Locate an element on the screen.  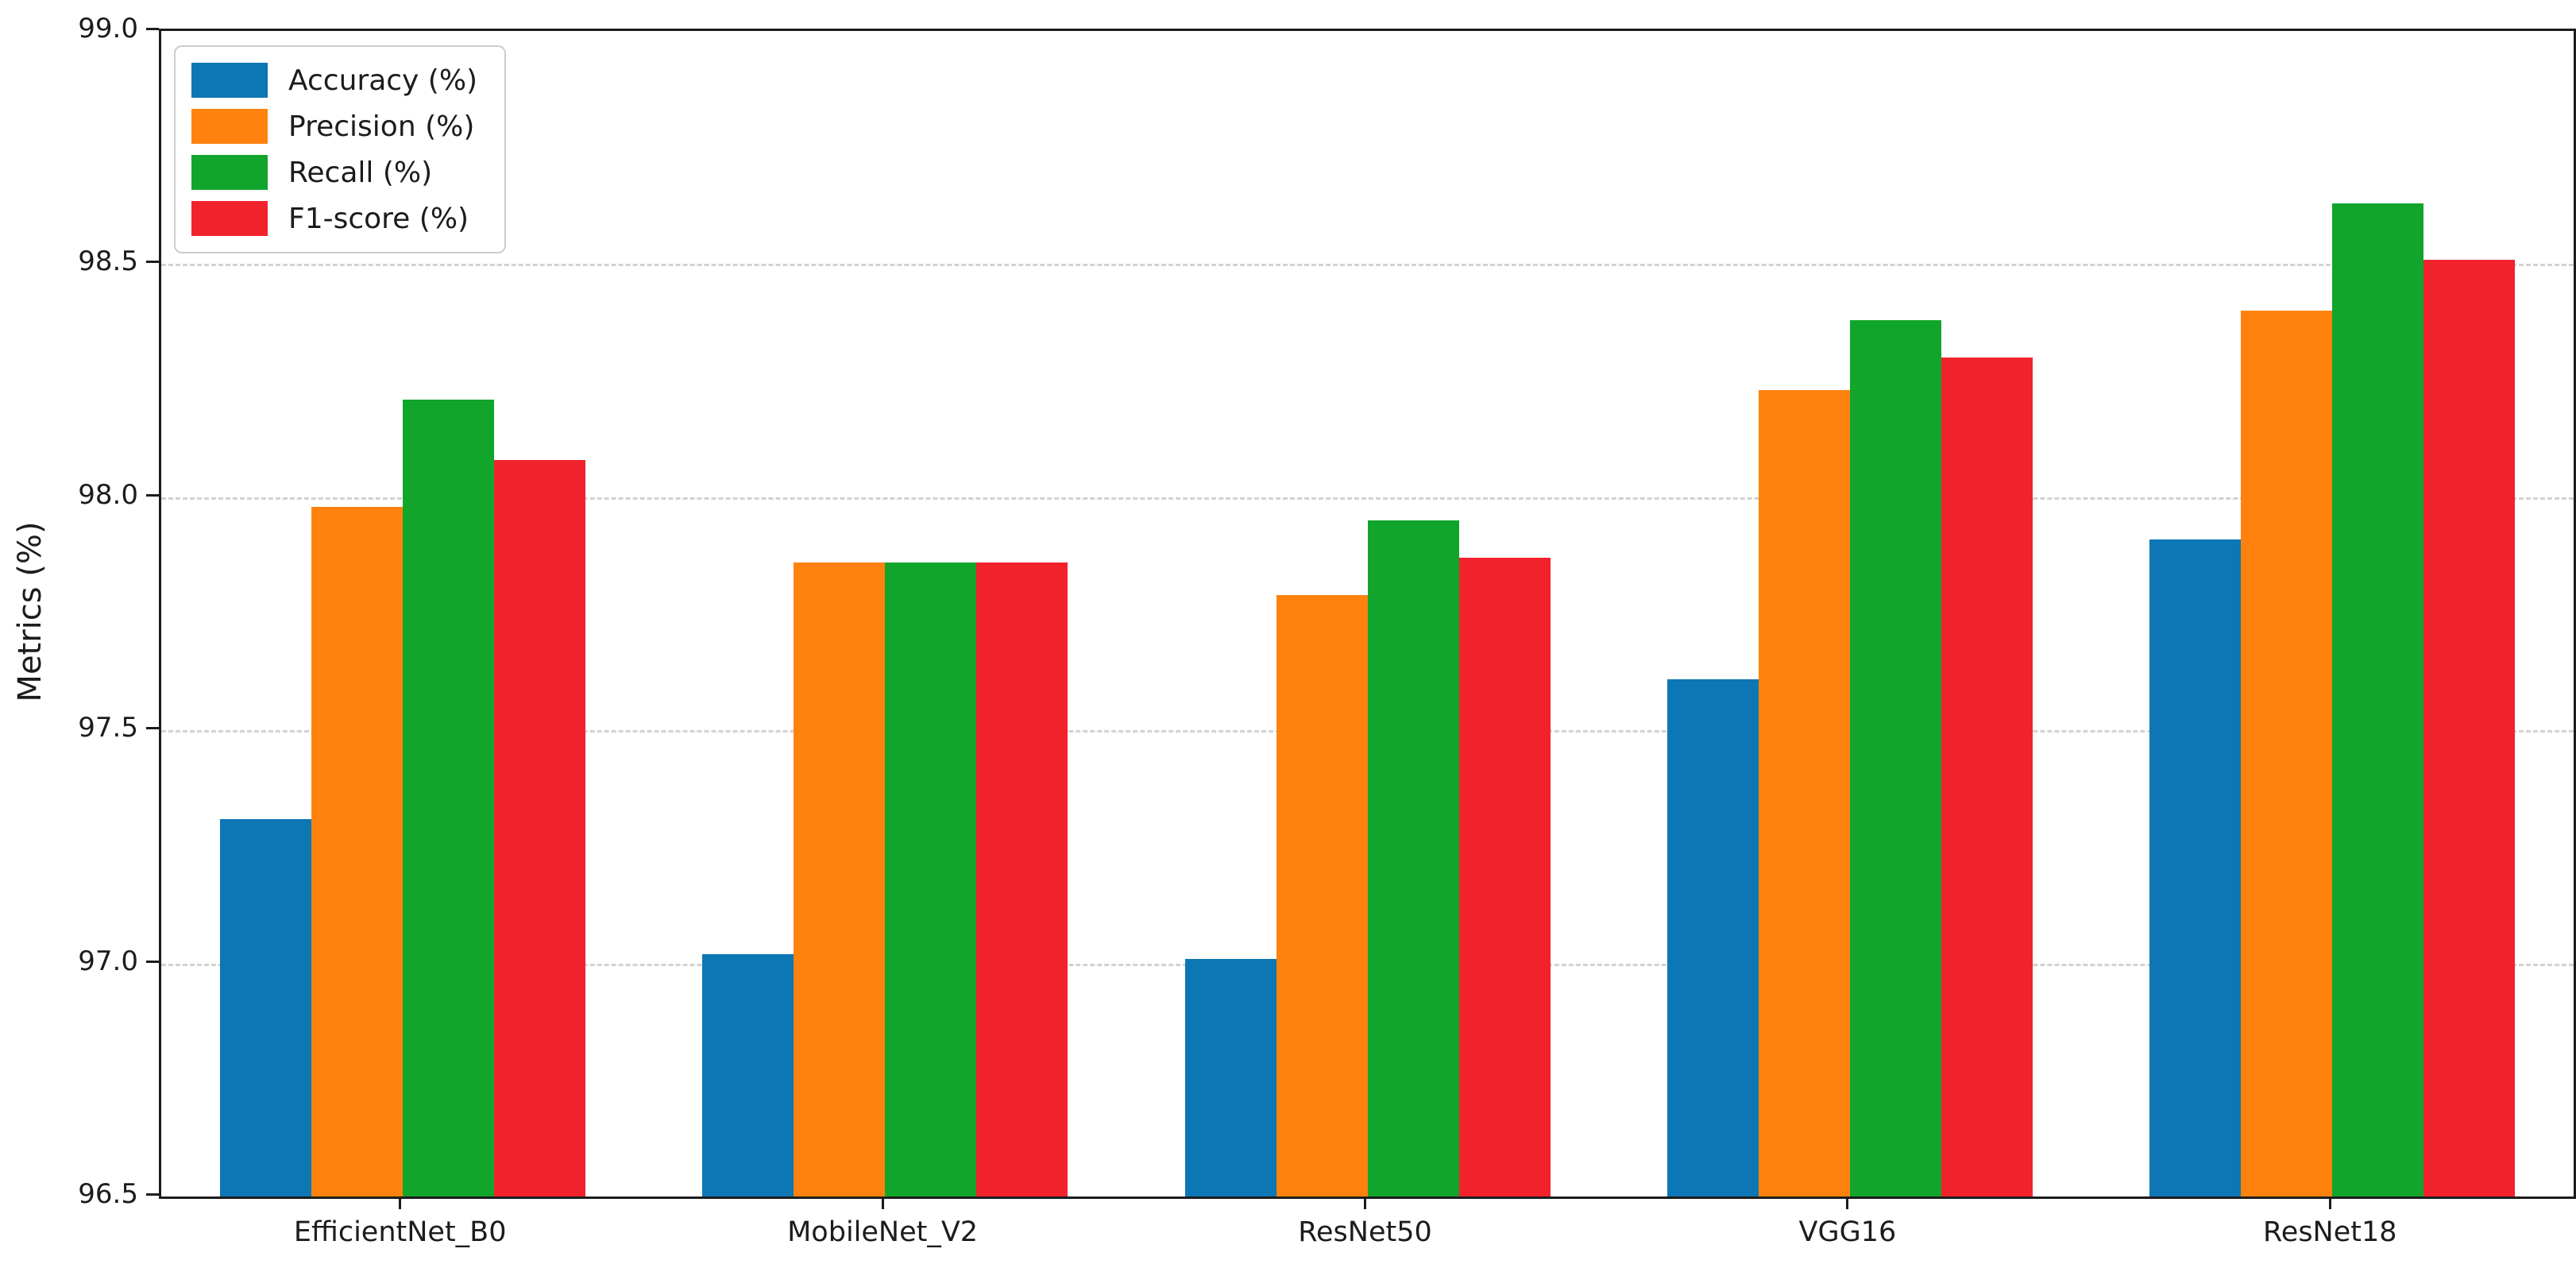
bar-EfficientNet_B0-recall is located at coordinates (448, 797).